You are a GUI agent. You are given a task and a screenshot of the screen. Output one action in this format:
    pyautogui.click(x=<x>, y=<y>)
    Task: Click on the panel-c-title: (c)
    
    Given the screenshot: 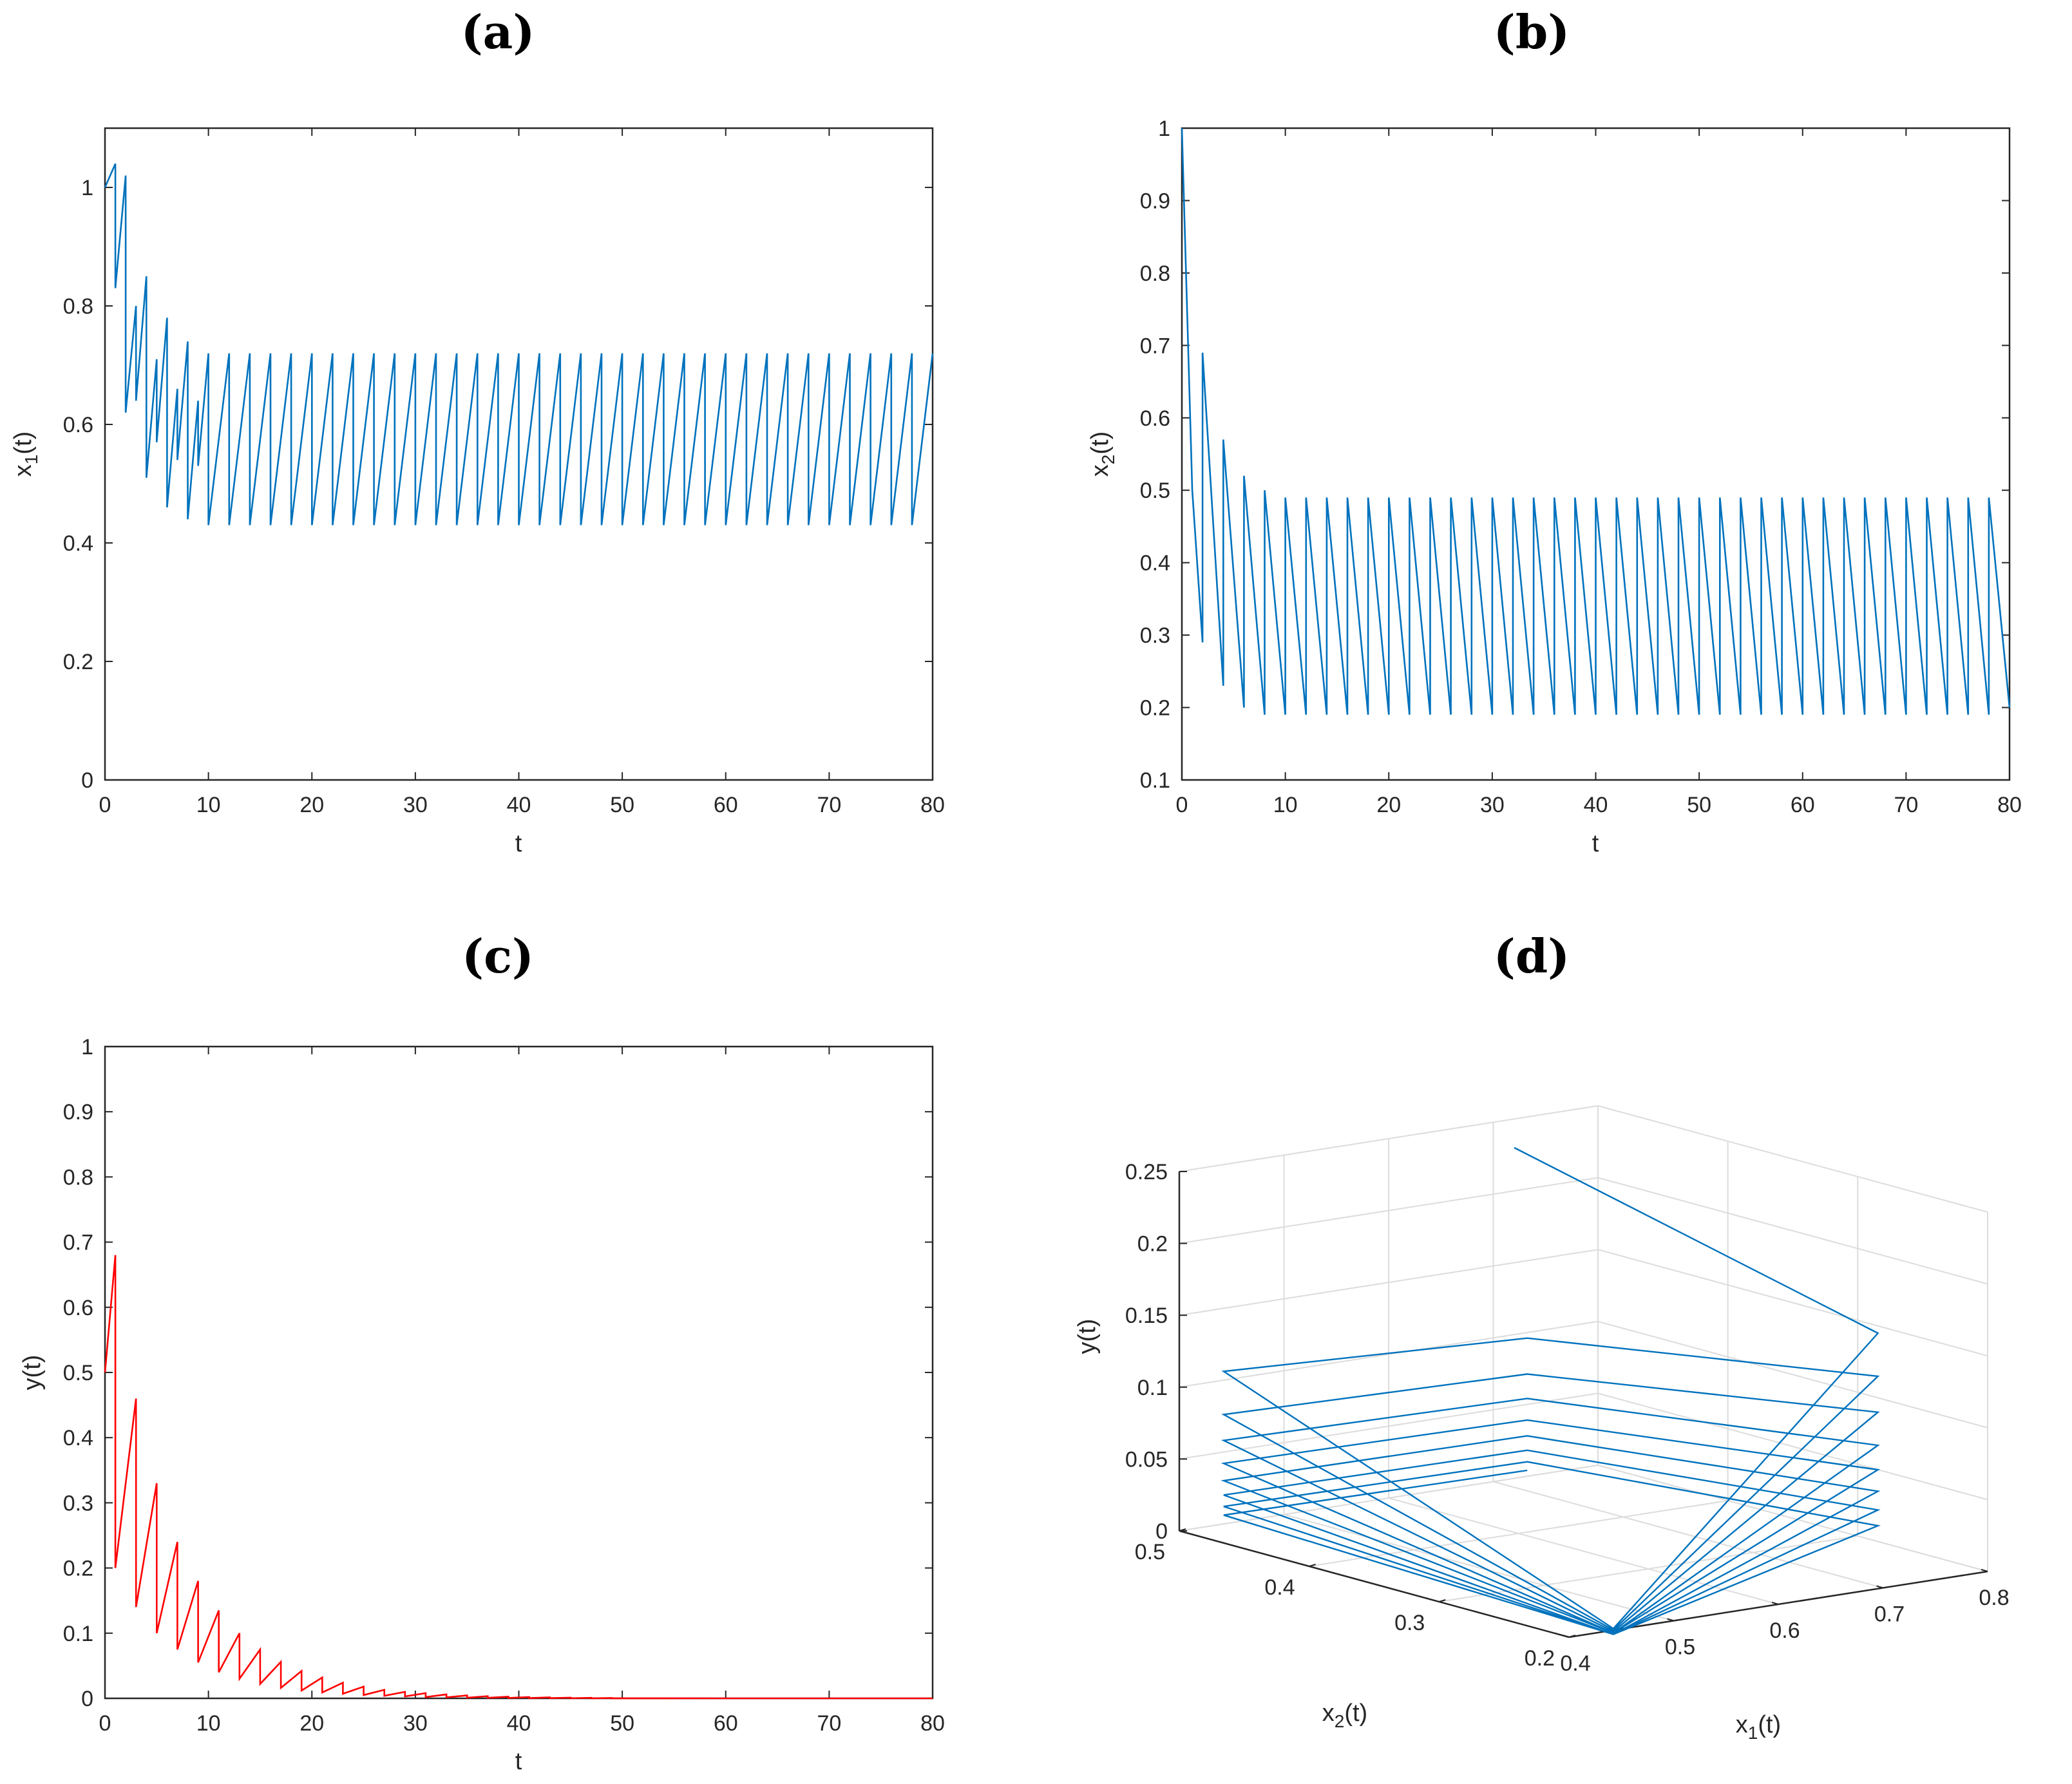 What is the action you would take?
    pyautogui.click(x=498, y=956)
    